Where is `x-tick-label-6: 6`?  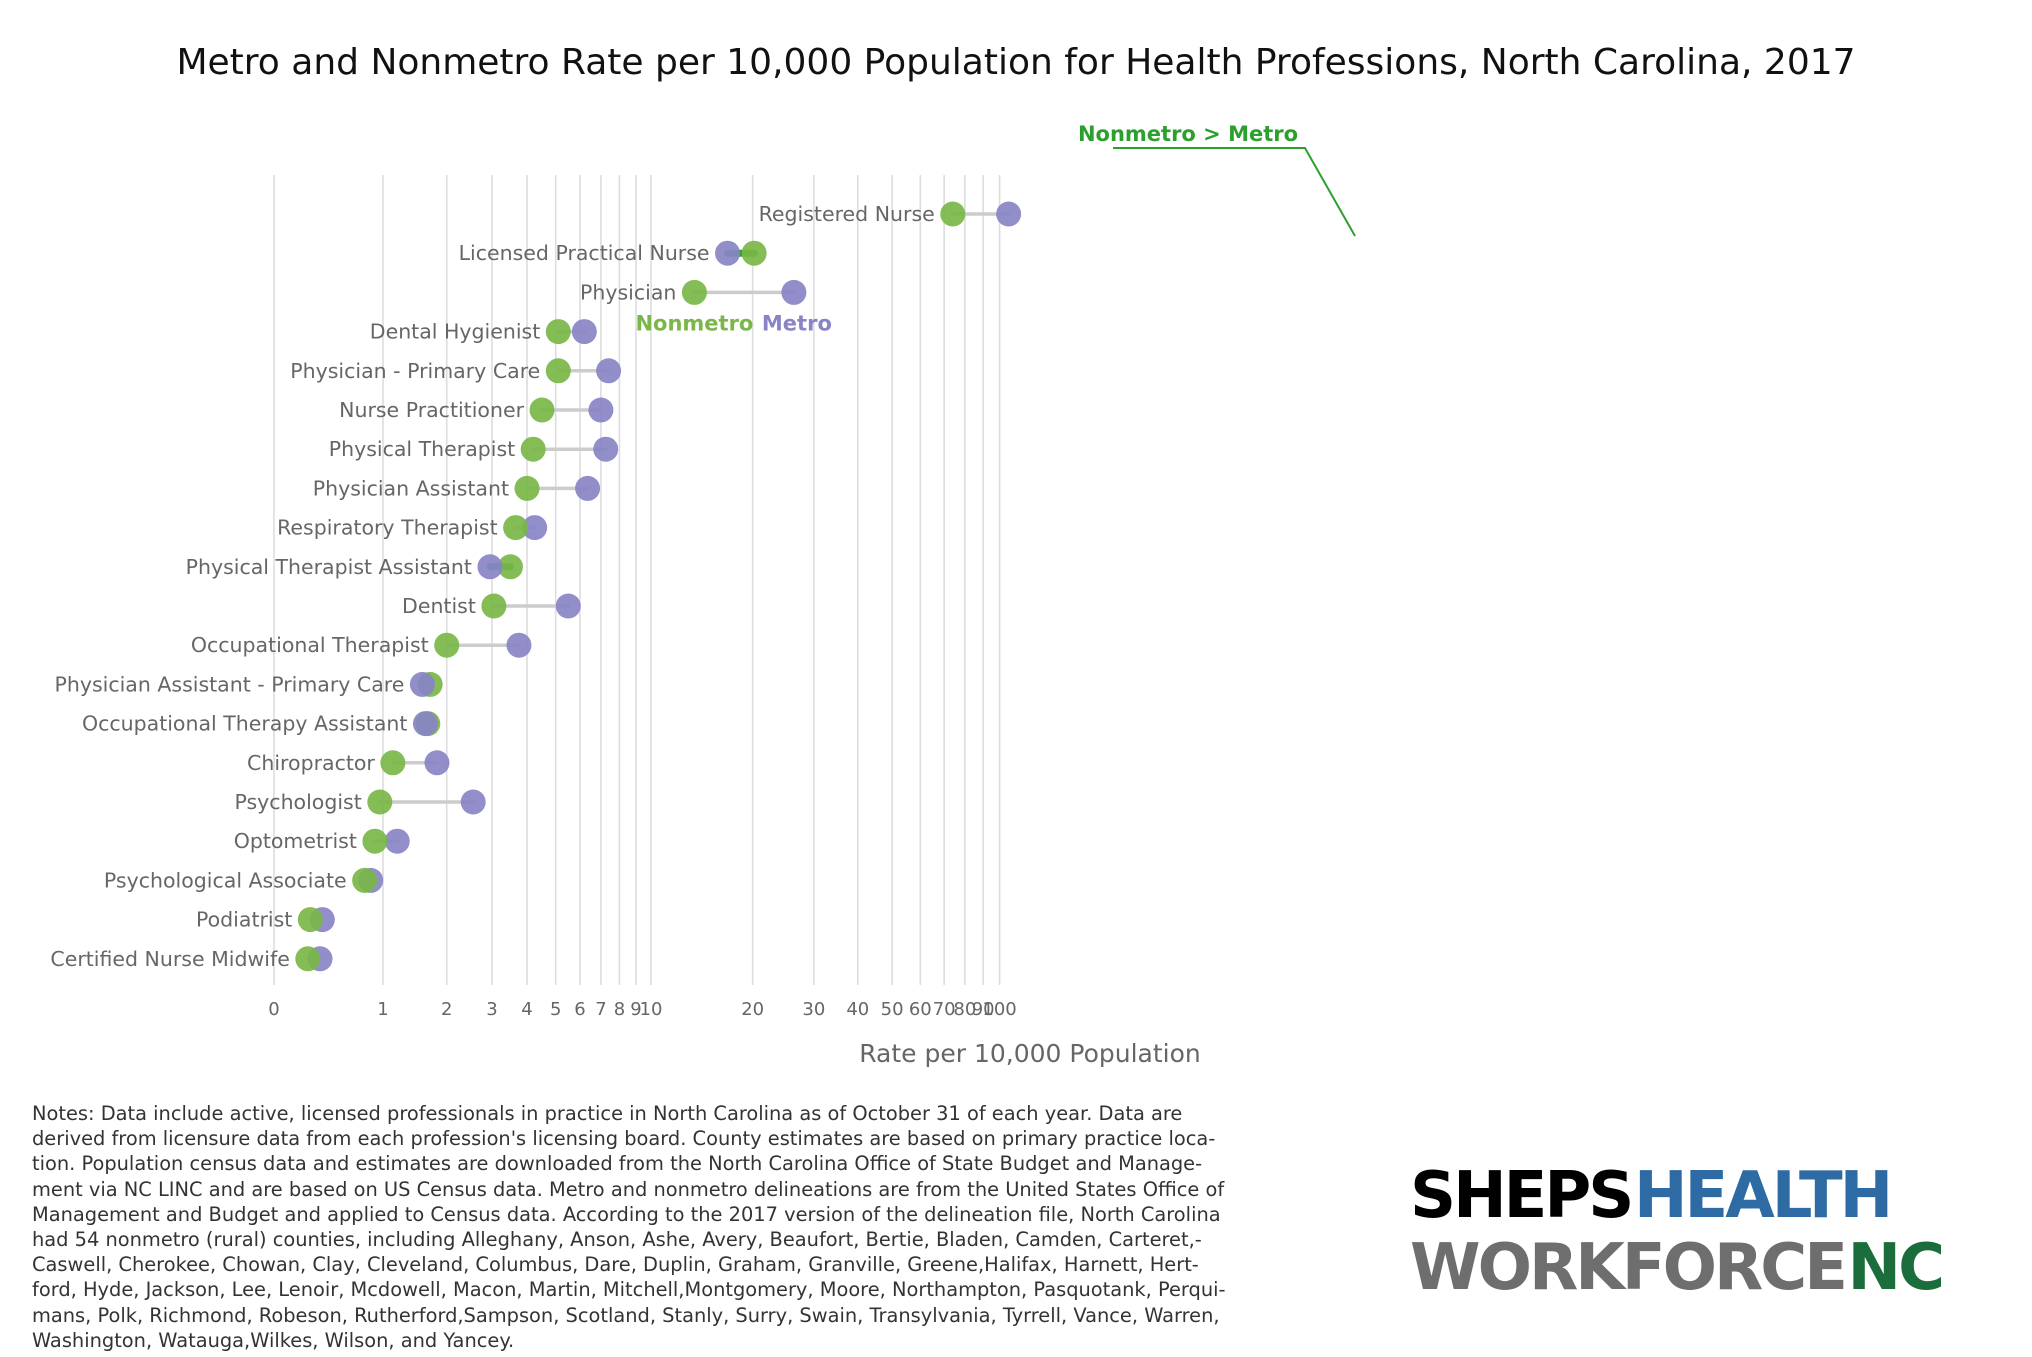
x-tick-label-6: 6 is located at coordinates (579, 1009).